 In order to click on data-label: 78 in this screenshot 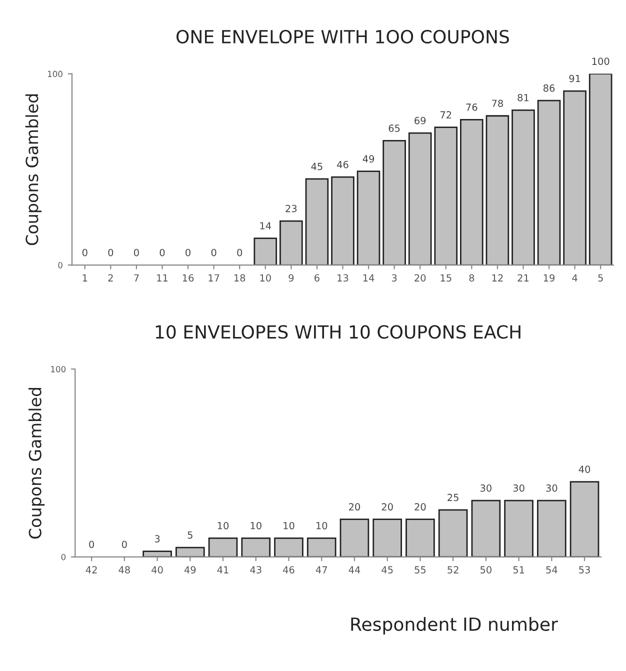, I will do `click(497, 104)`.